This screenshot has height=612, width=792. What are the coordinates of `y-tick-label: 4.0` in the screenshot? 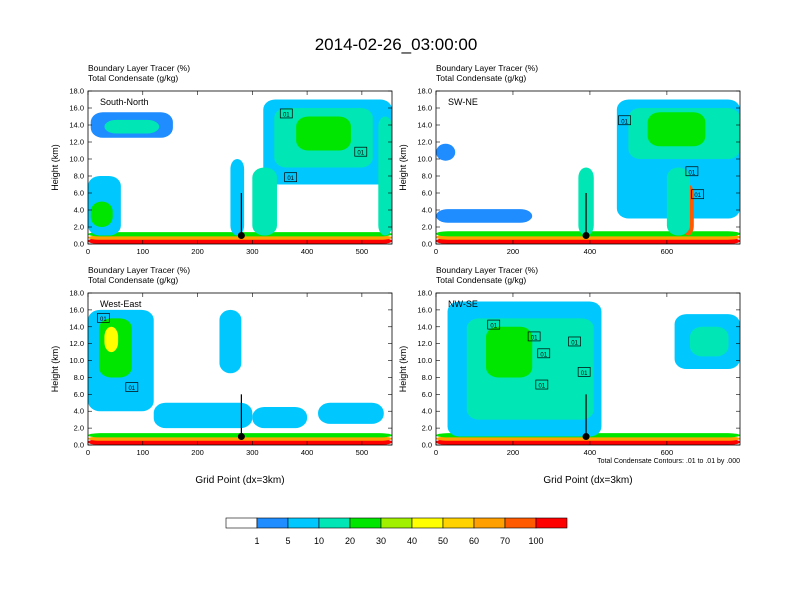 It's located at (427, 210).